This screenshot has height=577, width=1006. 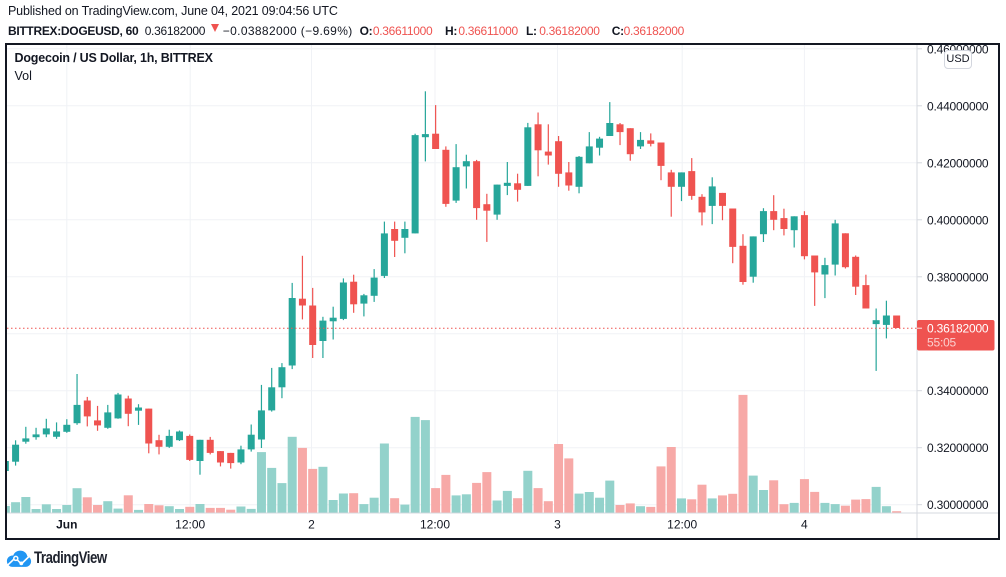 What do you see at coordinates (958, 220) in the screenshot?
I see `svg-text: 0.40000000` at bounding box center [958, 220].